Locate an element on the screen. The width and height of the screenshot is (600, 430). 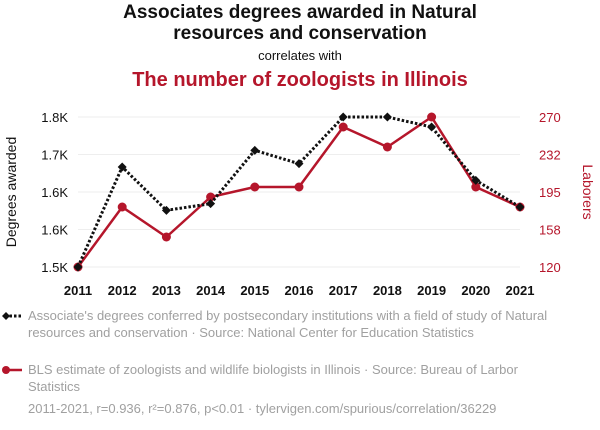
x-tick-label: 2014 is located at coordinates (211, 290).